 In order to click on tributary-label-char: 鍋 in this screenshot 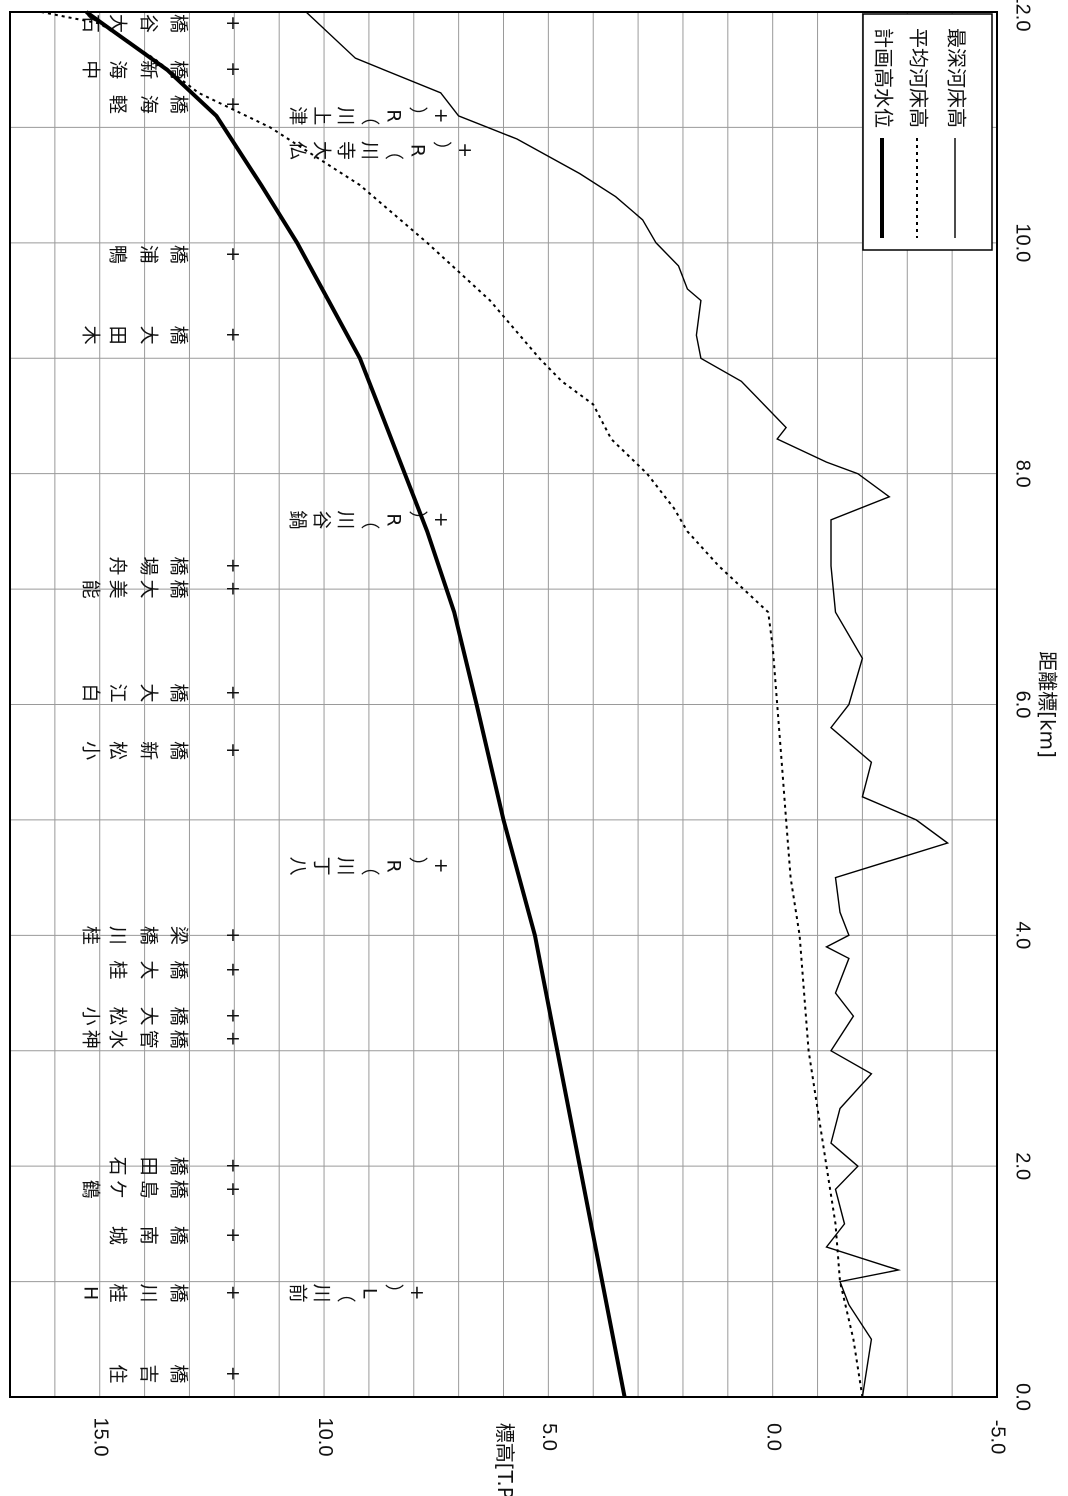, I will do `click(298, 519)`.